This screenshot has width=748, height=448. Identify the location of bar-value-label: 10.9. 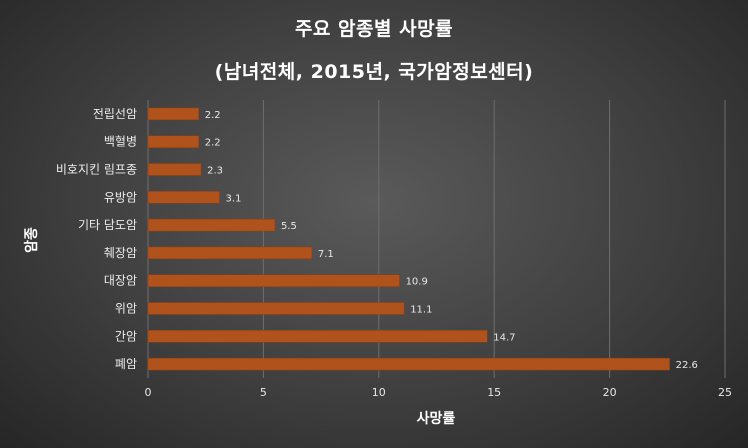
(417, 282).